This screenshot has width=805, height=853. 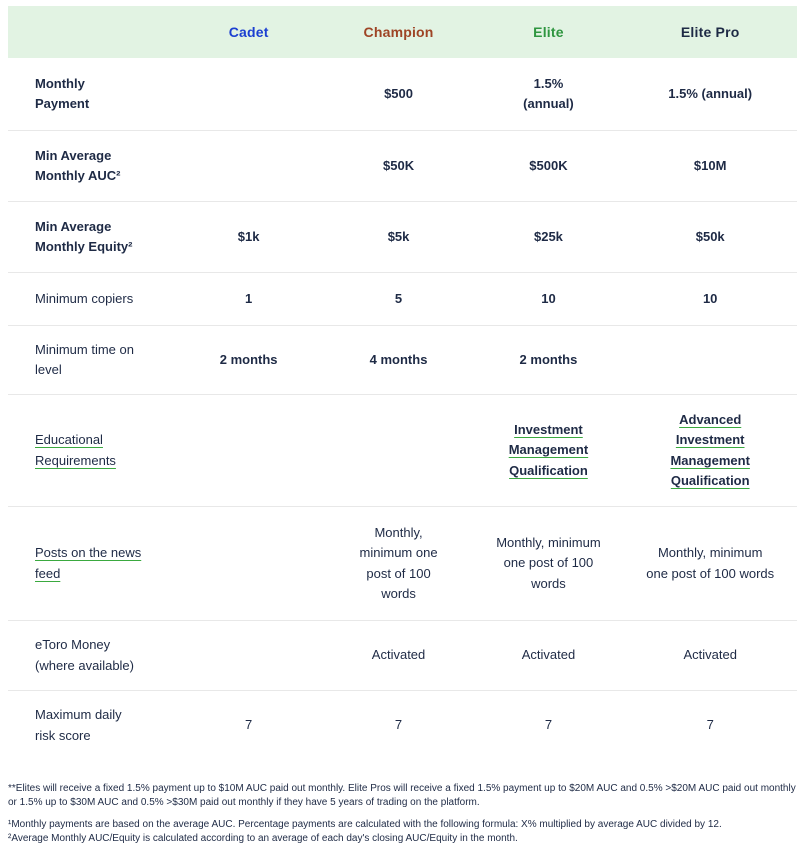 I want to click on educational-requirements-link: Educational Requirements, so click(x=75, y=450).